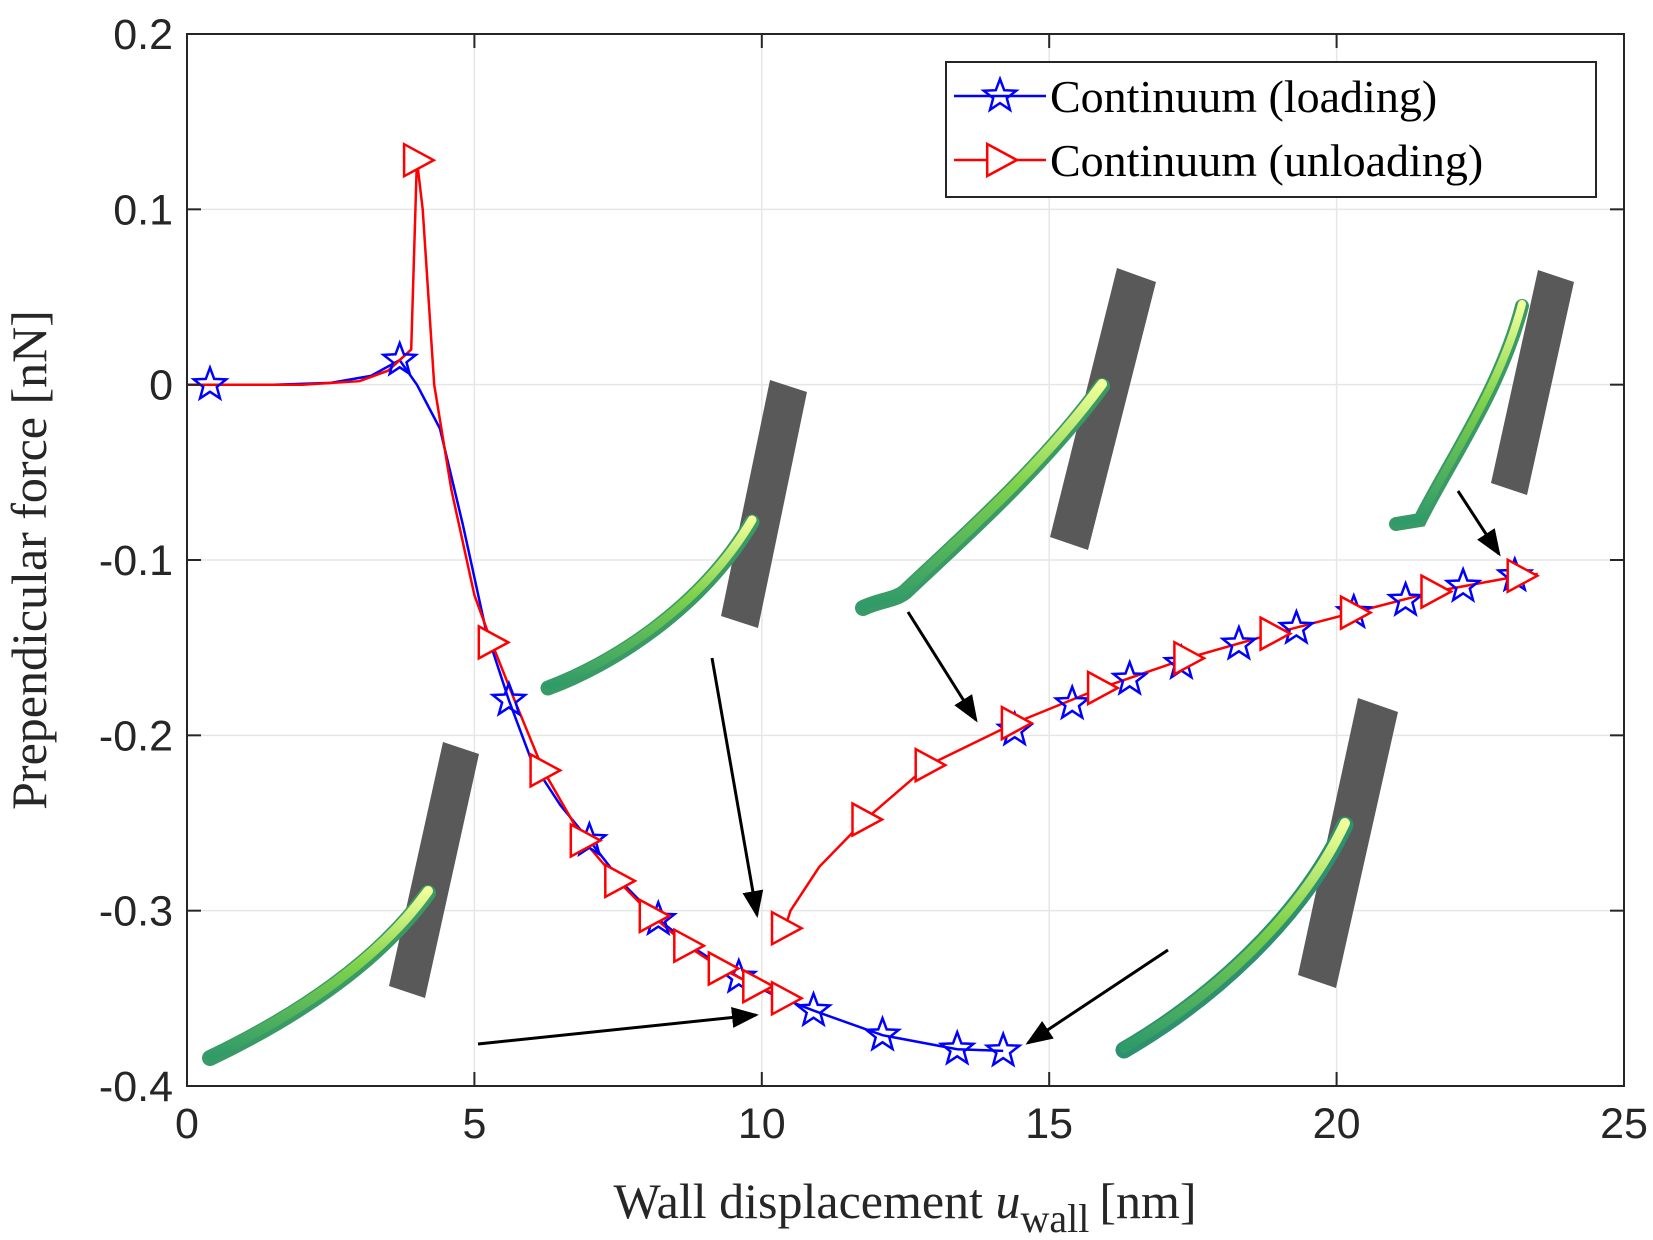 This screenshot has width=1653, height=1240. What do you see at coordinates (136, 912) in the screenshot?
I see `y-tick-label: -0.3` at bounding box center [136, 912].